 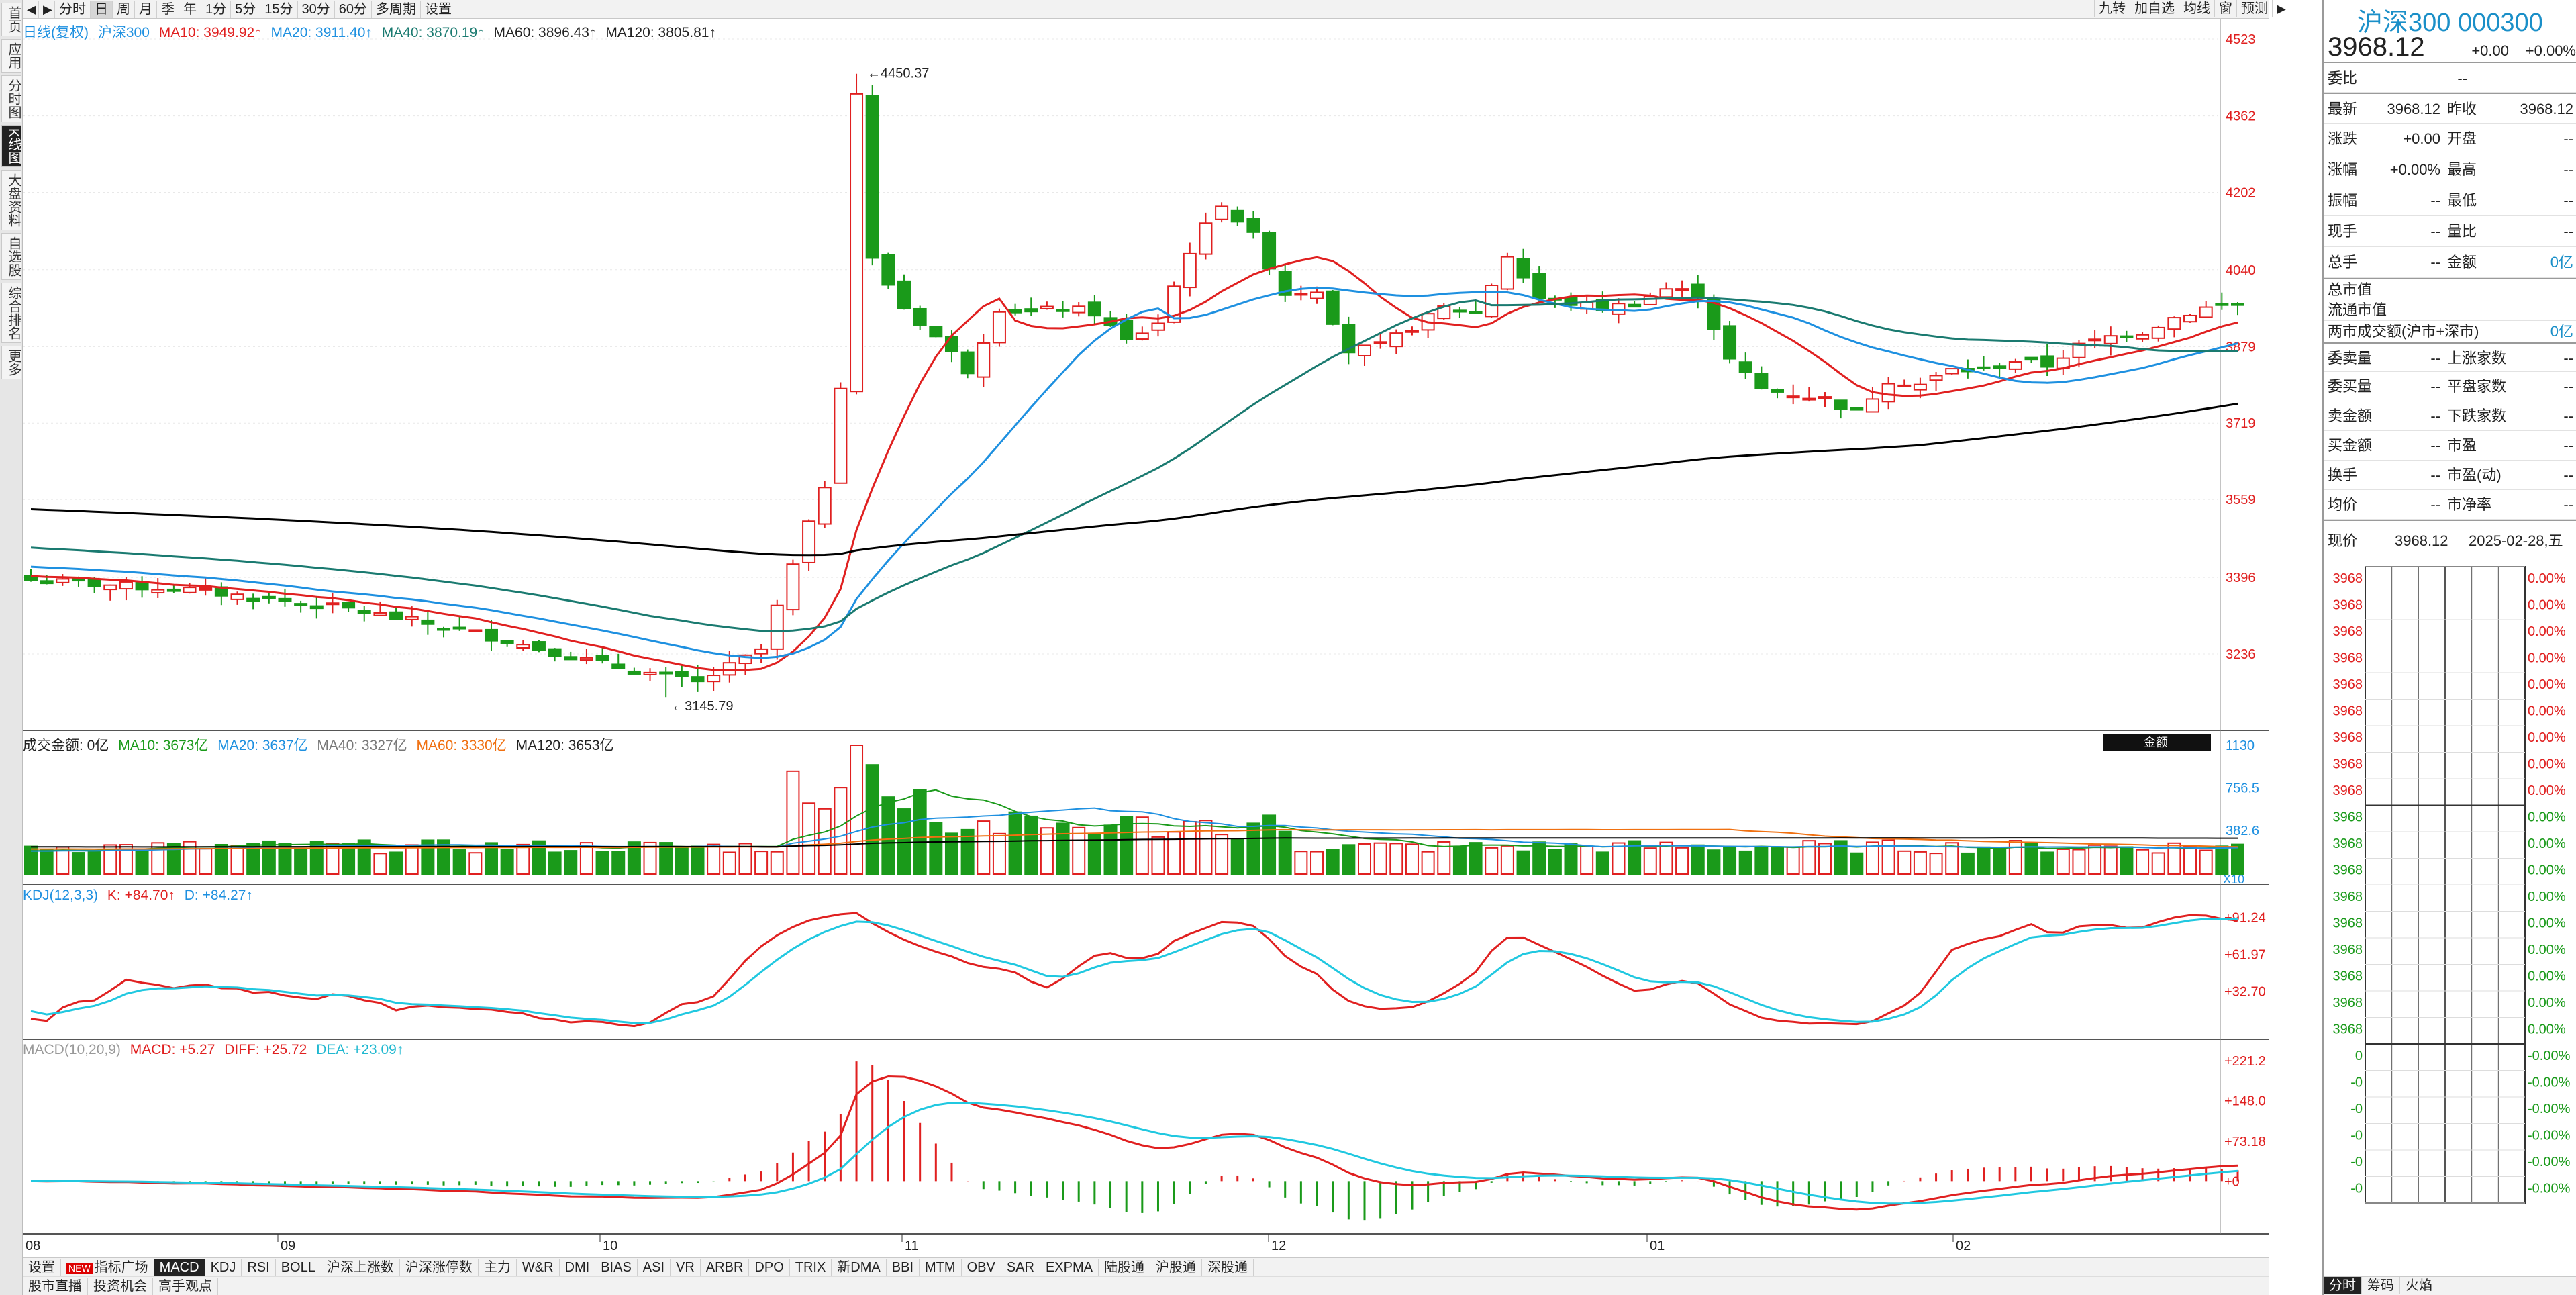 I want to click on unit-button, so click(x=2157, y=743).